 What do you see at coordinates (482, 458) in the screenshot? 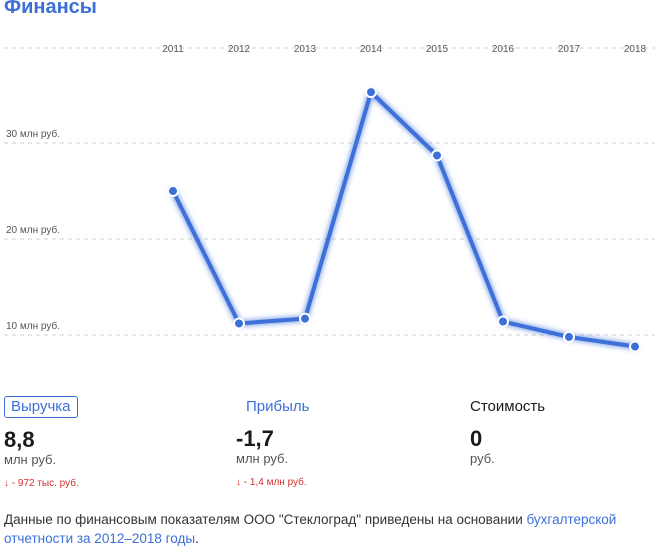
I see `cost-unit: руб.` at bounding box center [482, 458].